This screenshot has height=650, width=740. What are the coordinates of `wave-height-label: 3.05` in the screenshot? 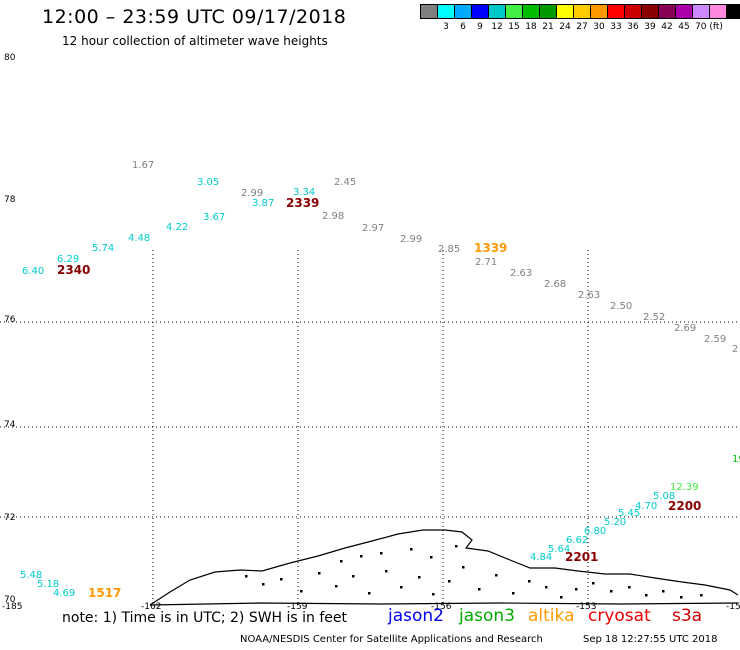 It's located at (208, 182).